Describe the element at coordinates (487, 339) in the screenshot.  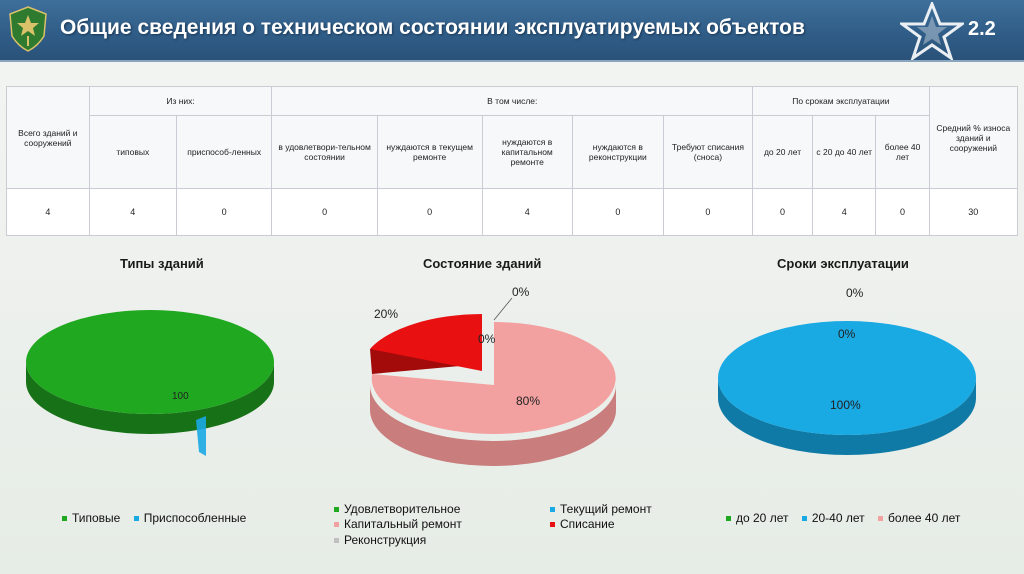
I see `data-label-current: 0%` at that location.